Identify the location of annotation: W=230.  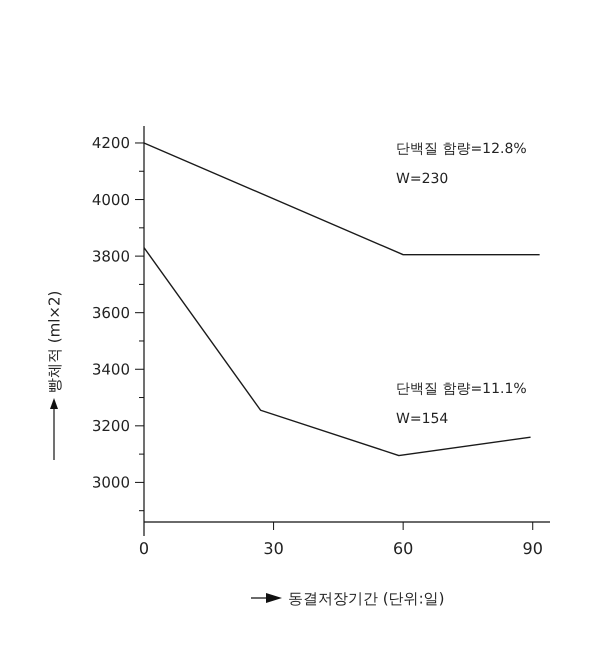
(422, 178).